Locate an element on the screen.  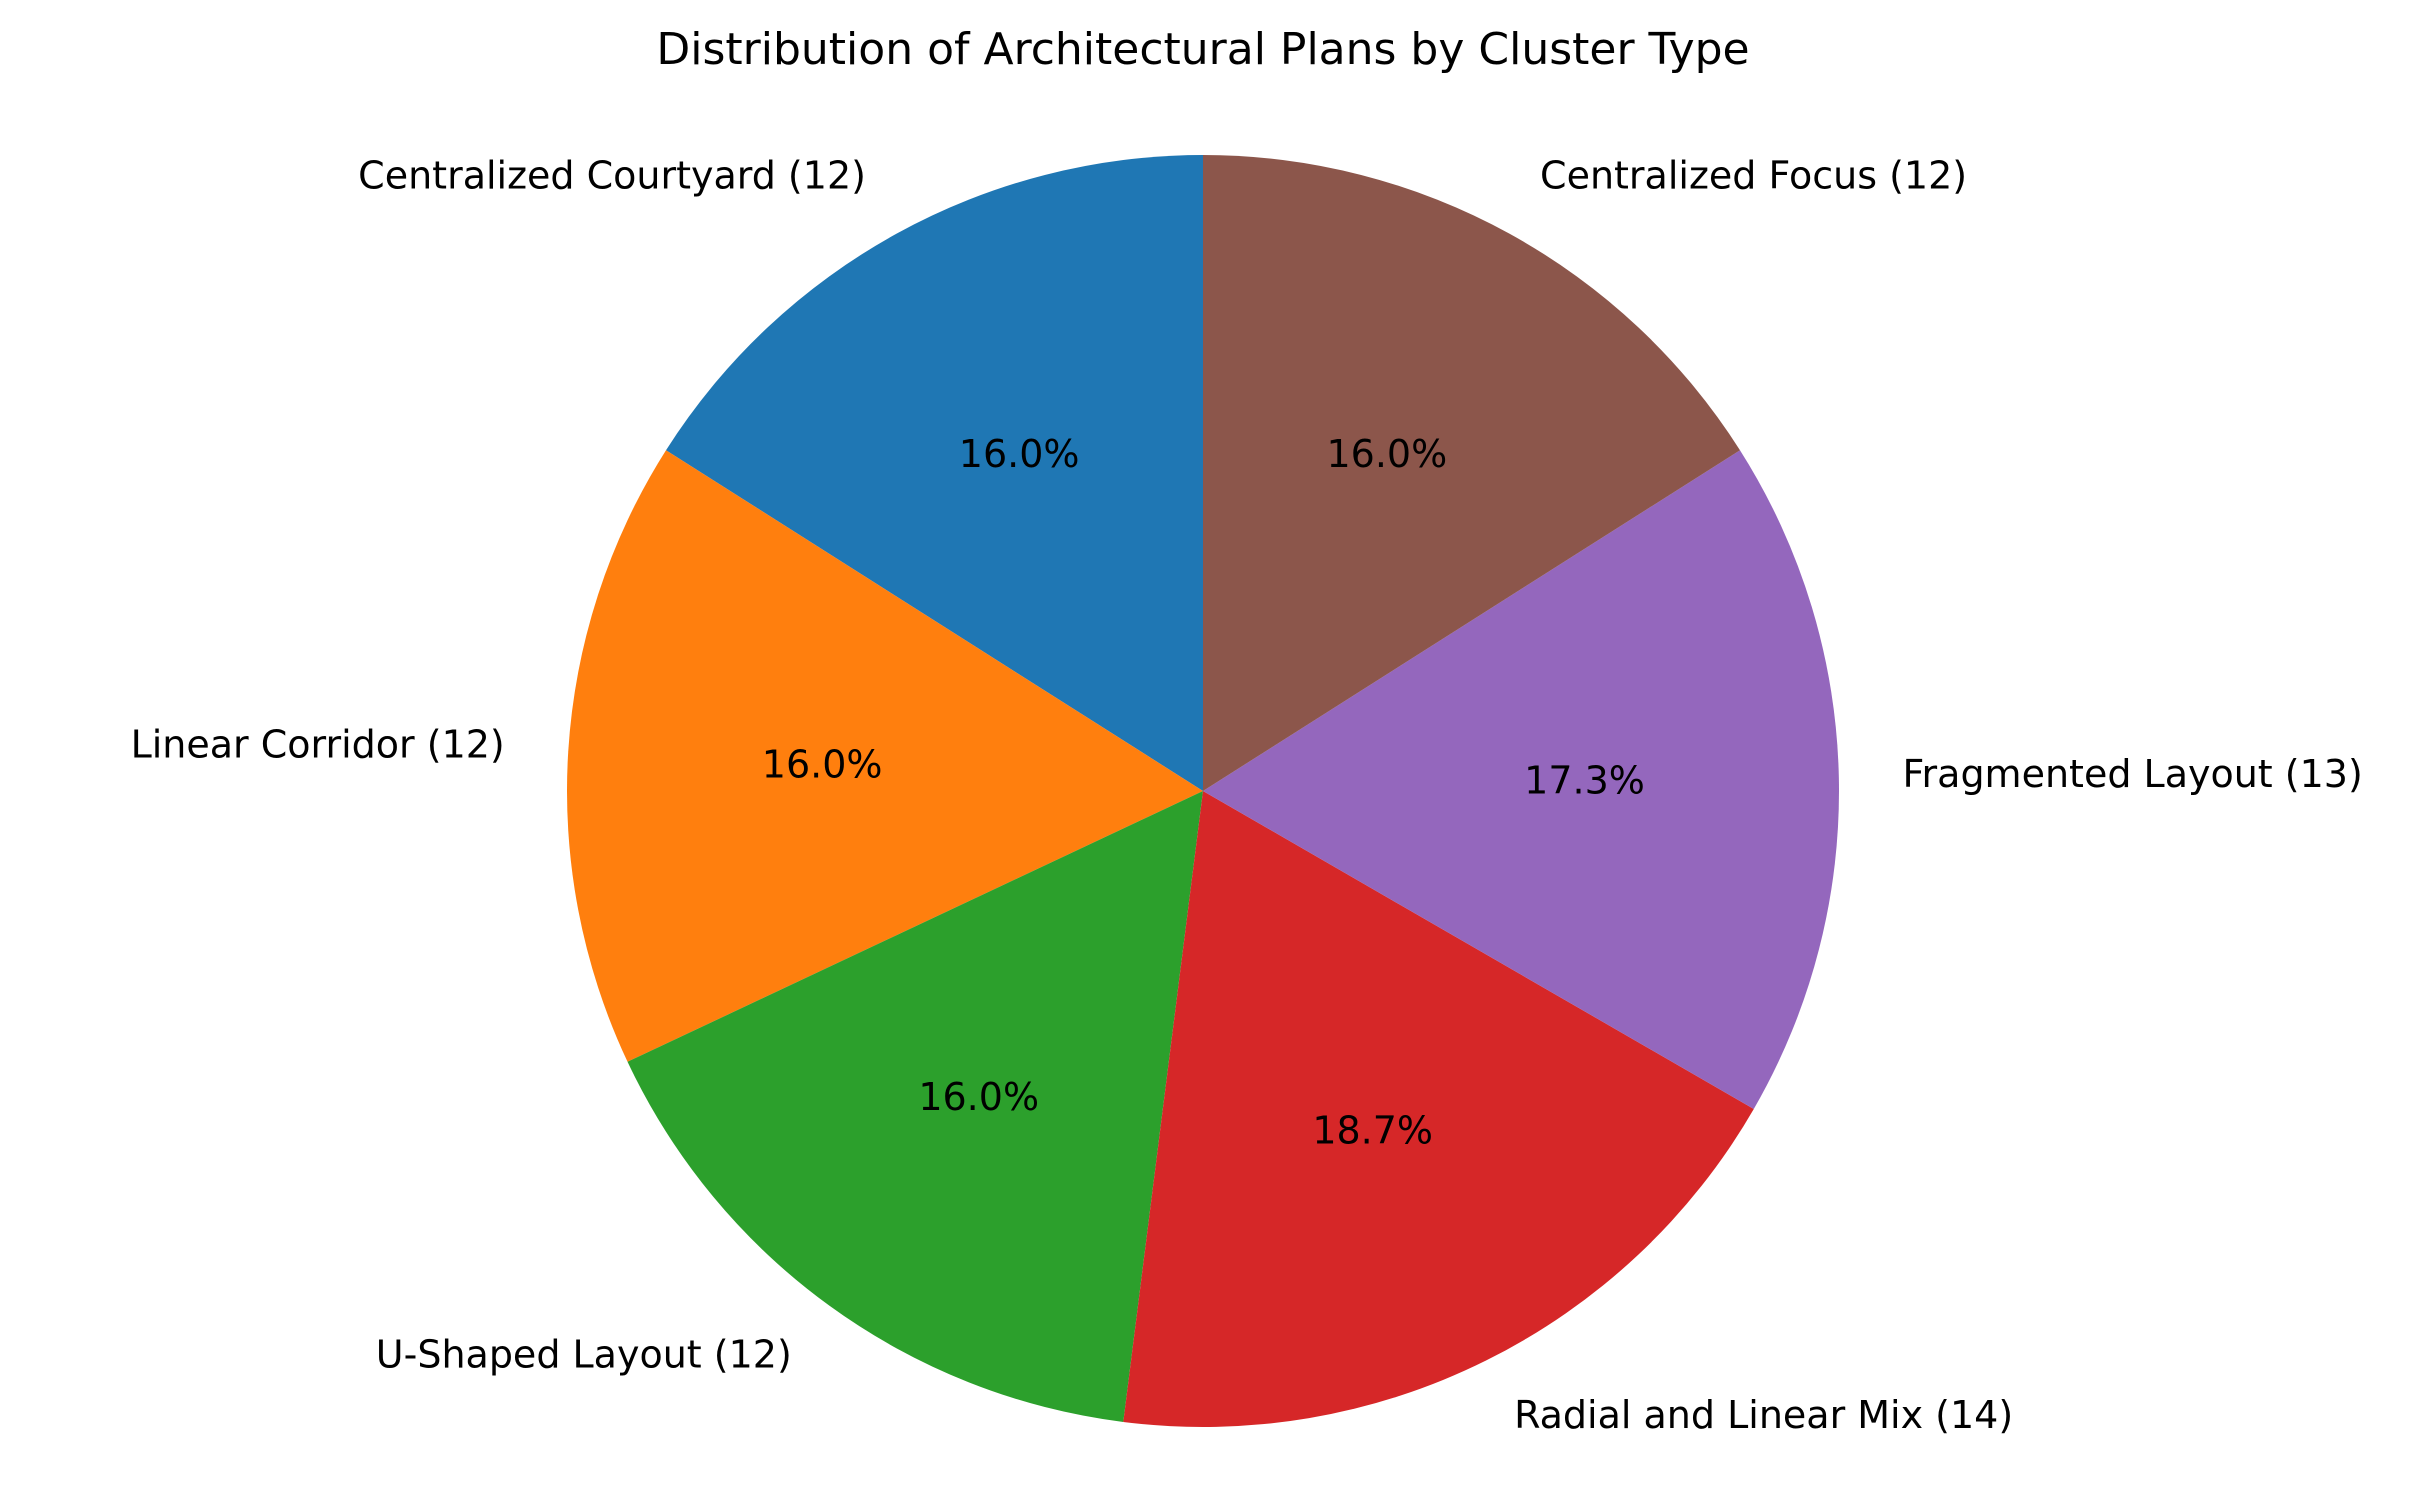
slice-label: Linear Corridor (12) is located at coordinates (318, 745).